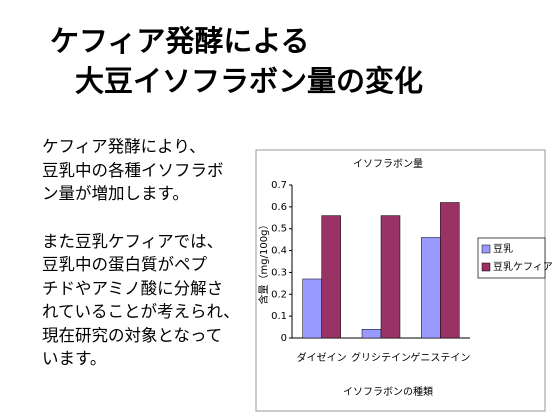  What do you see at coordinates (279, 229) in the screenshot?
I see `y-tick-label: 0.5` at bounding box center [279, 229].